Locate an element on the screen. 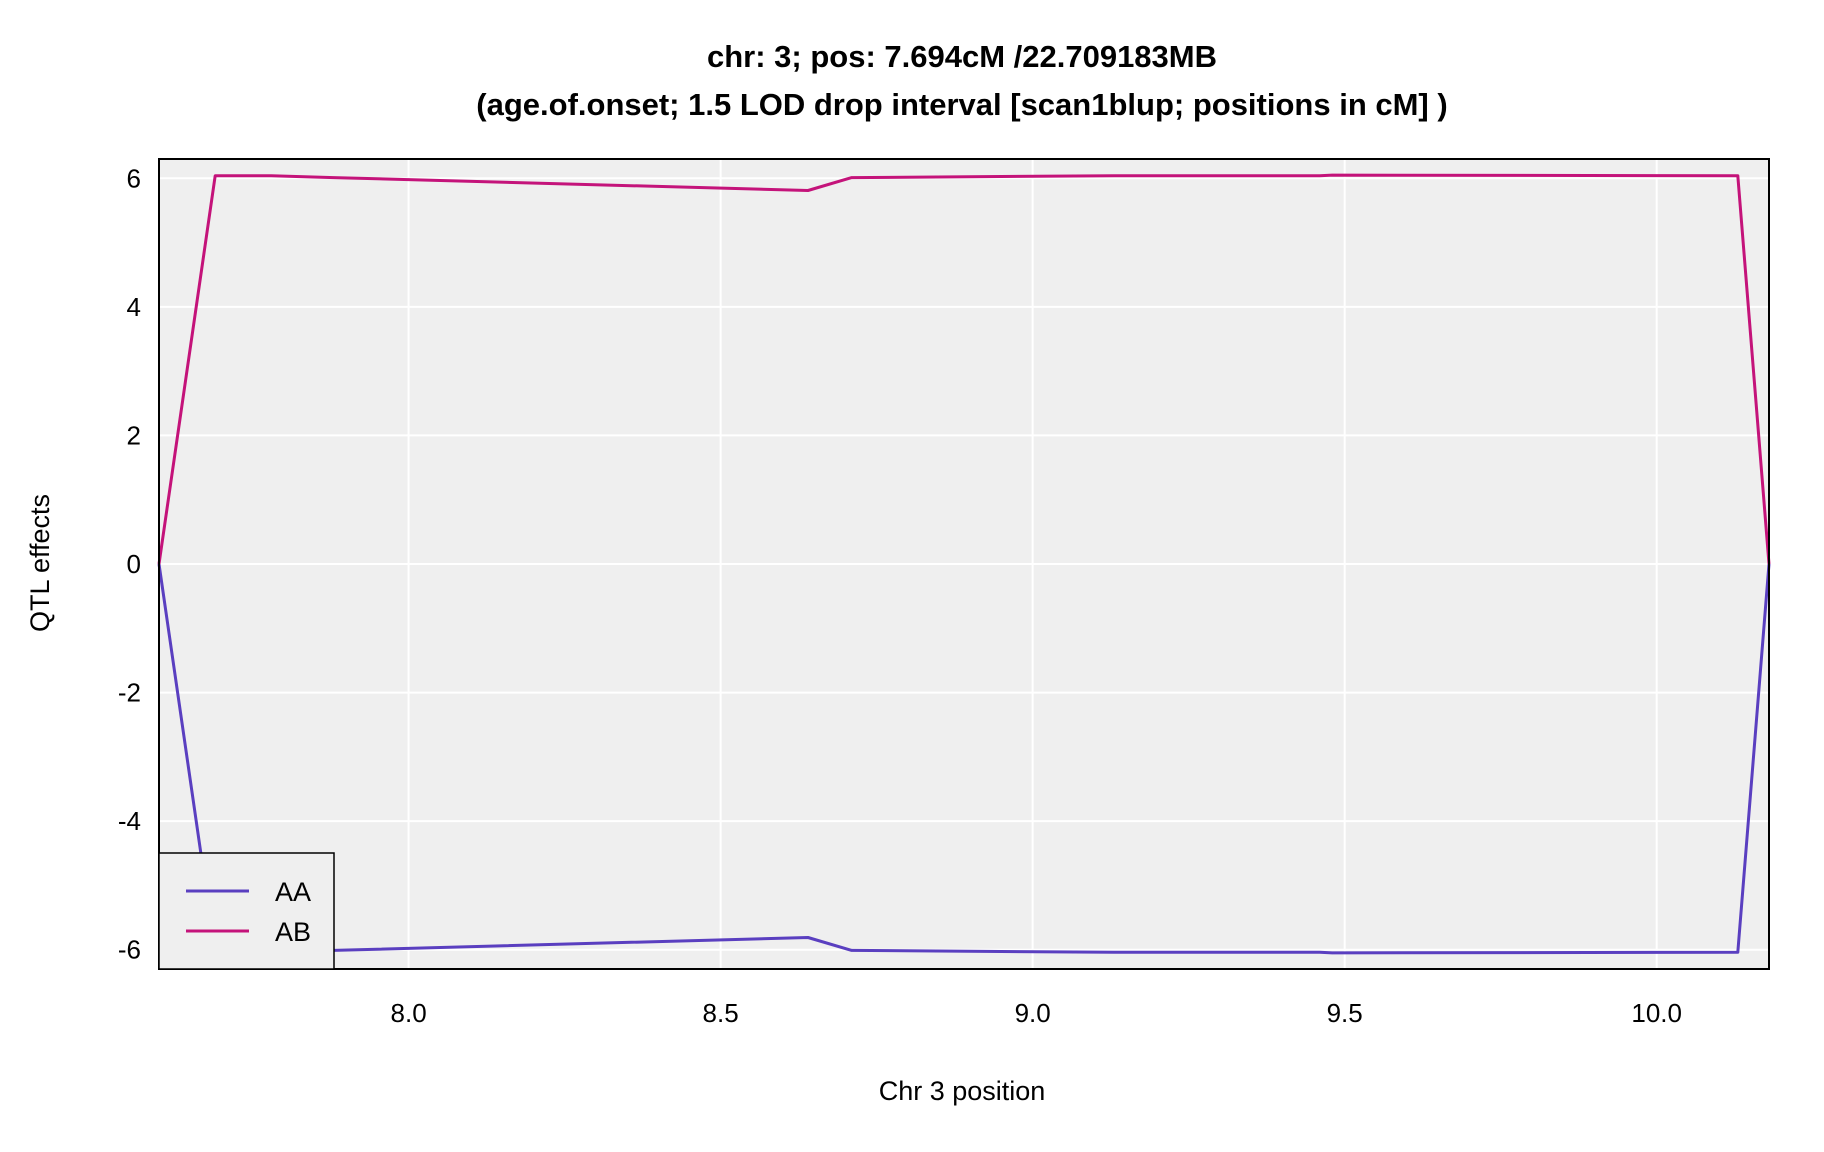  y-tick-label: 2 is located at coordinates (134, 435).